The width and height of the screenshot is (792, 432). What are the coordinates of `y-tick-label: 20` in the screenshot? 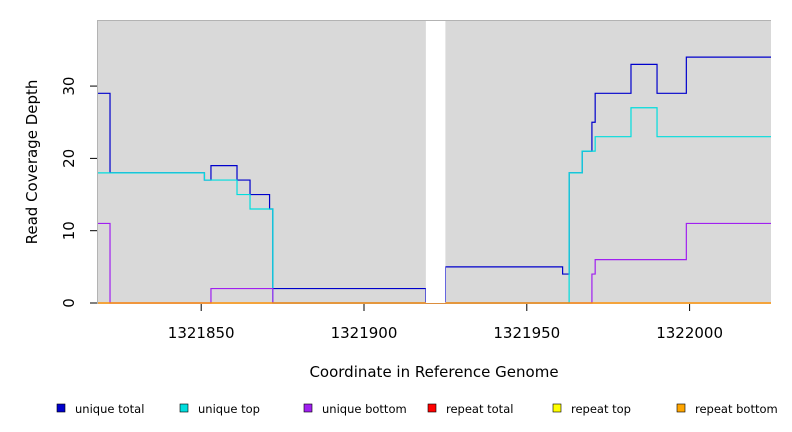 It's located at (69, 158).